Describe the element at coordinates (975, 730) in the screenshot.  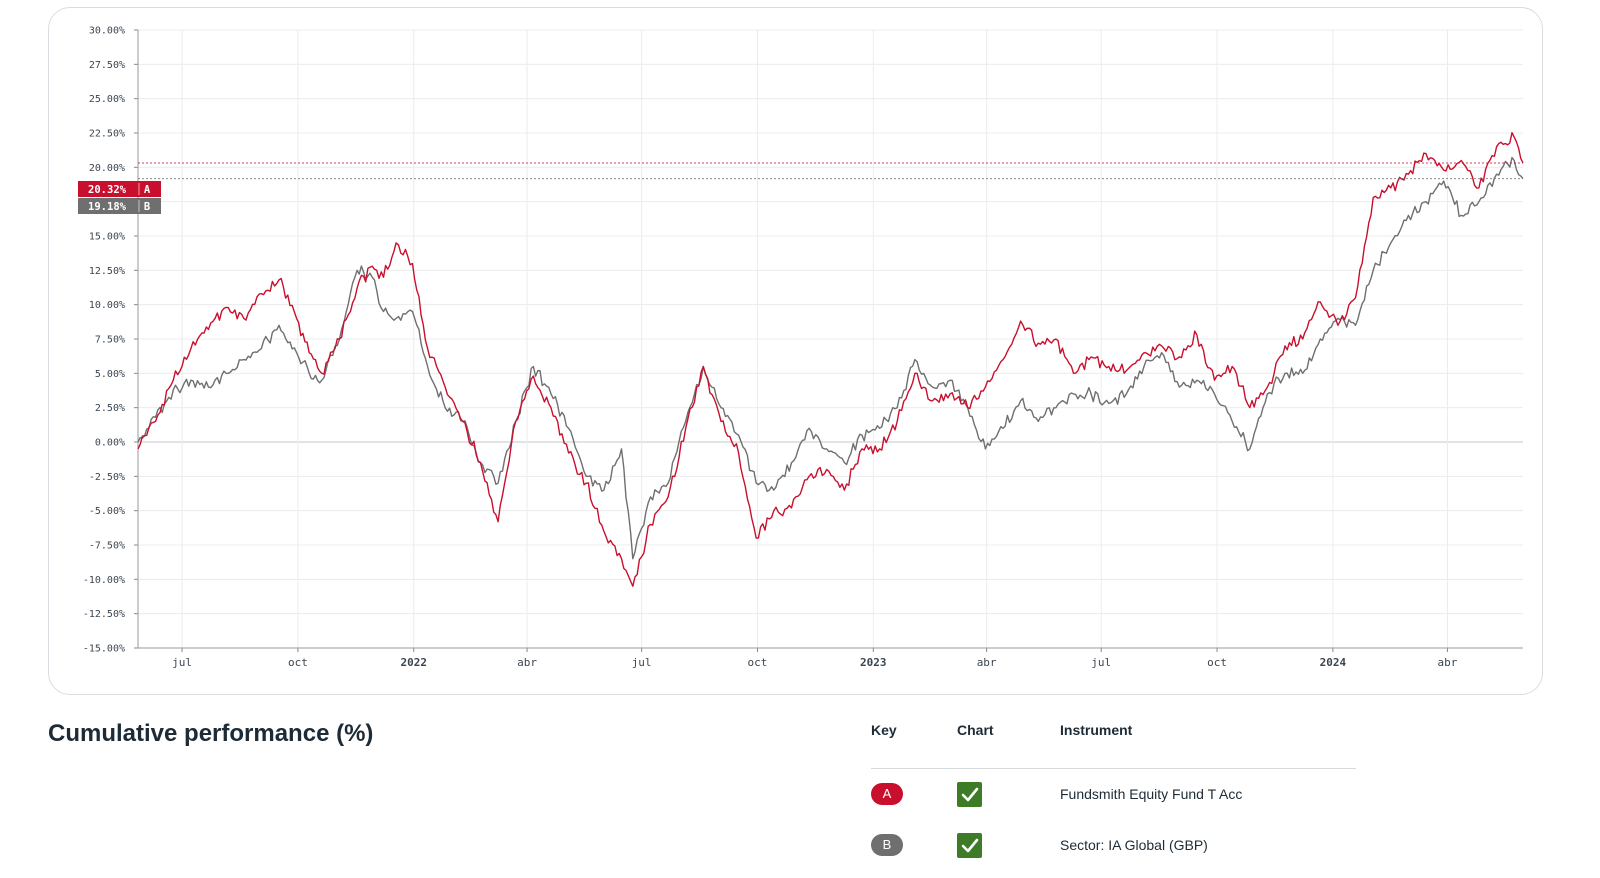
I see `chart-column-header: Chart` at that location.